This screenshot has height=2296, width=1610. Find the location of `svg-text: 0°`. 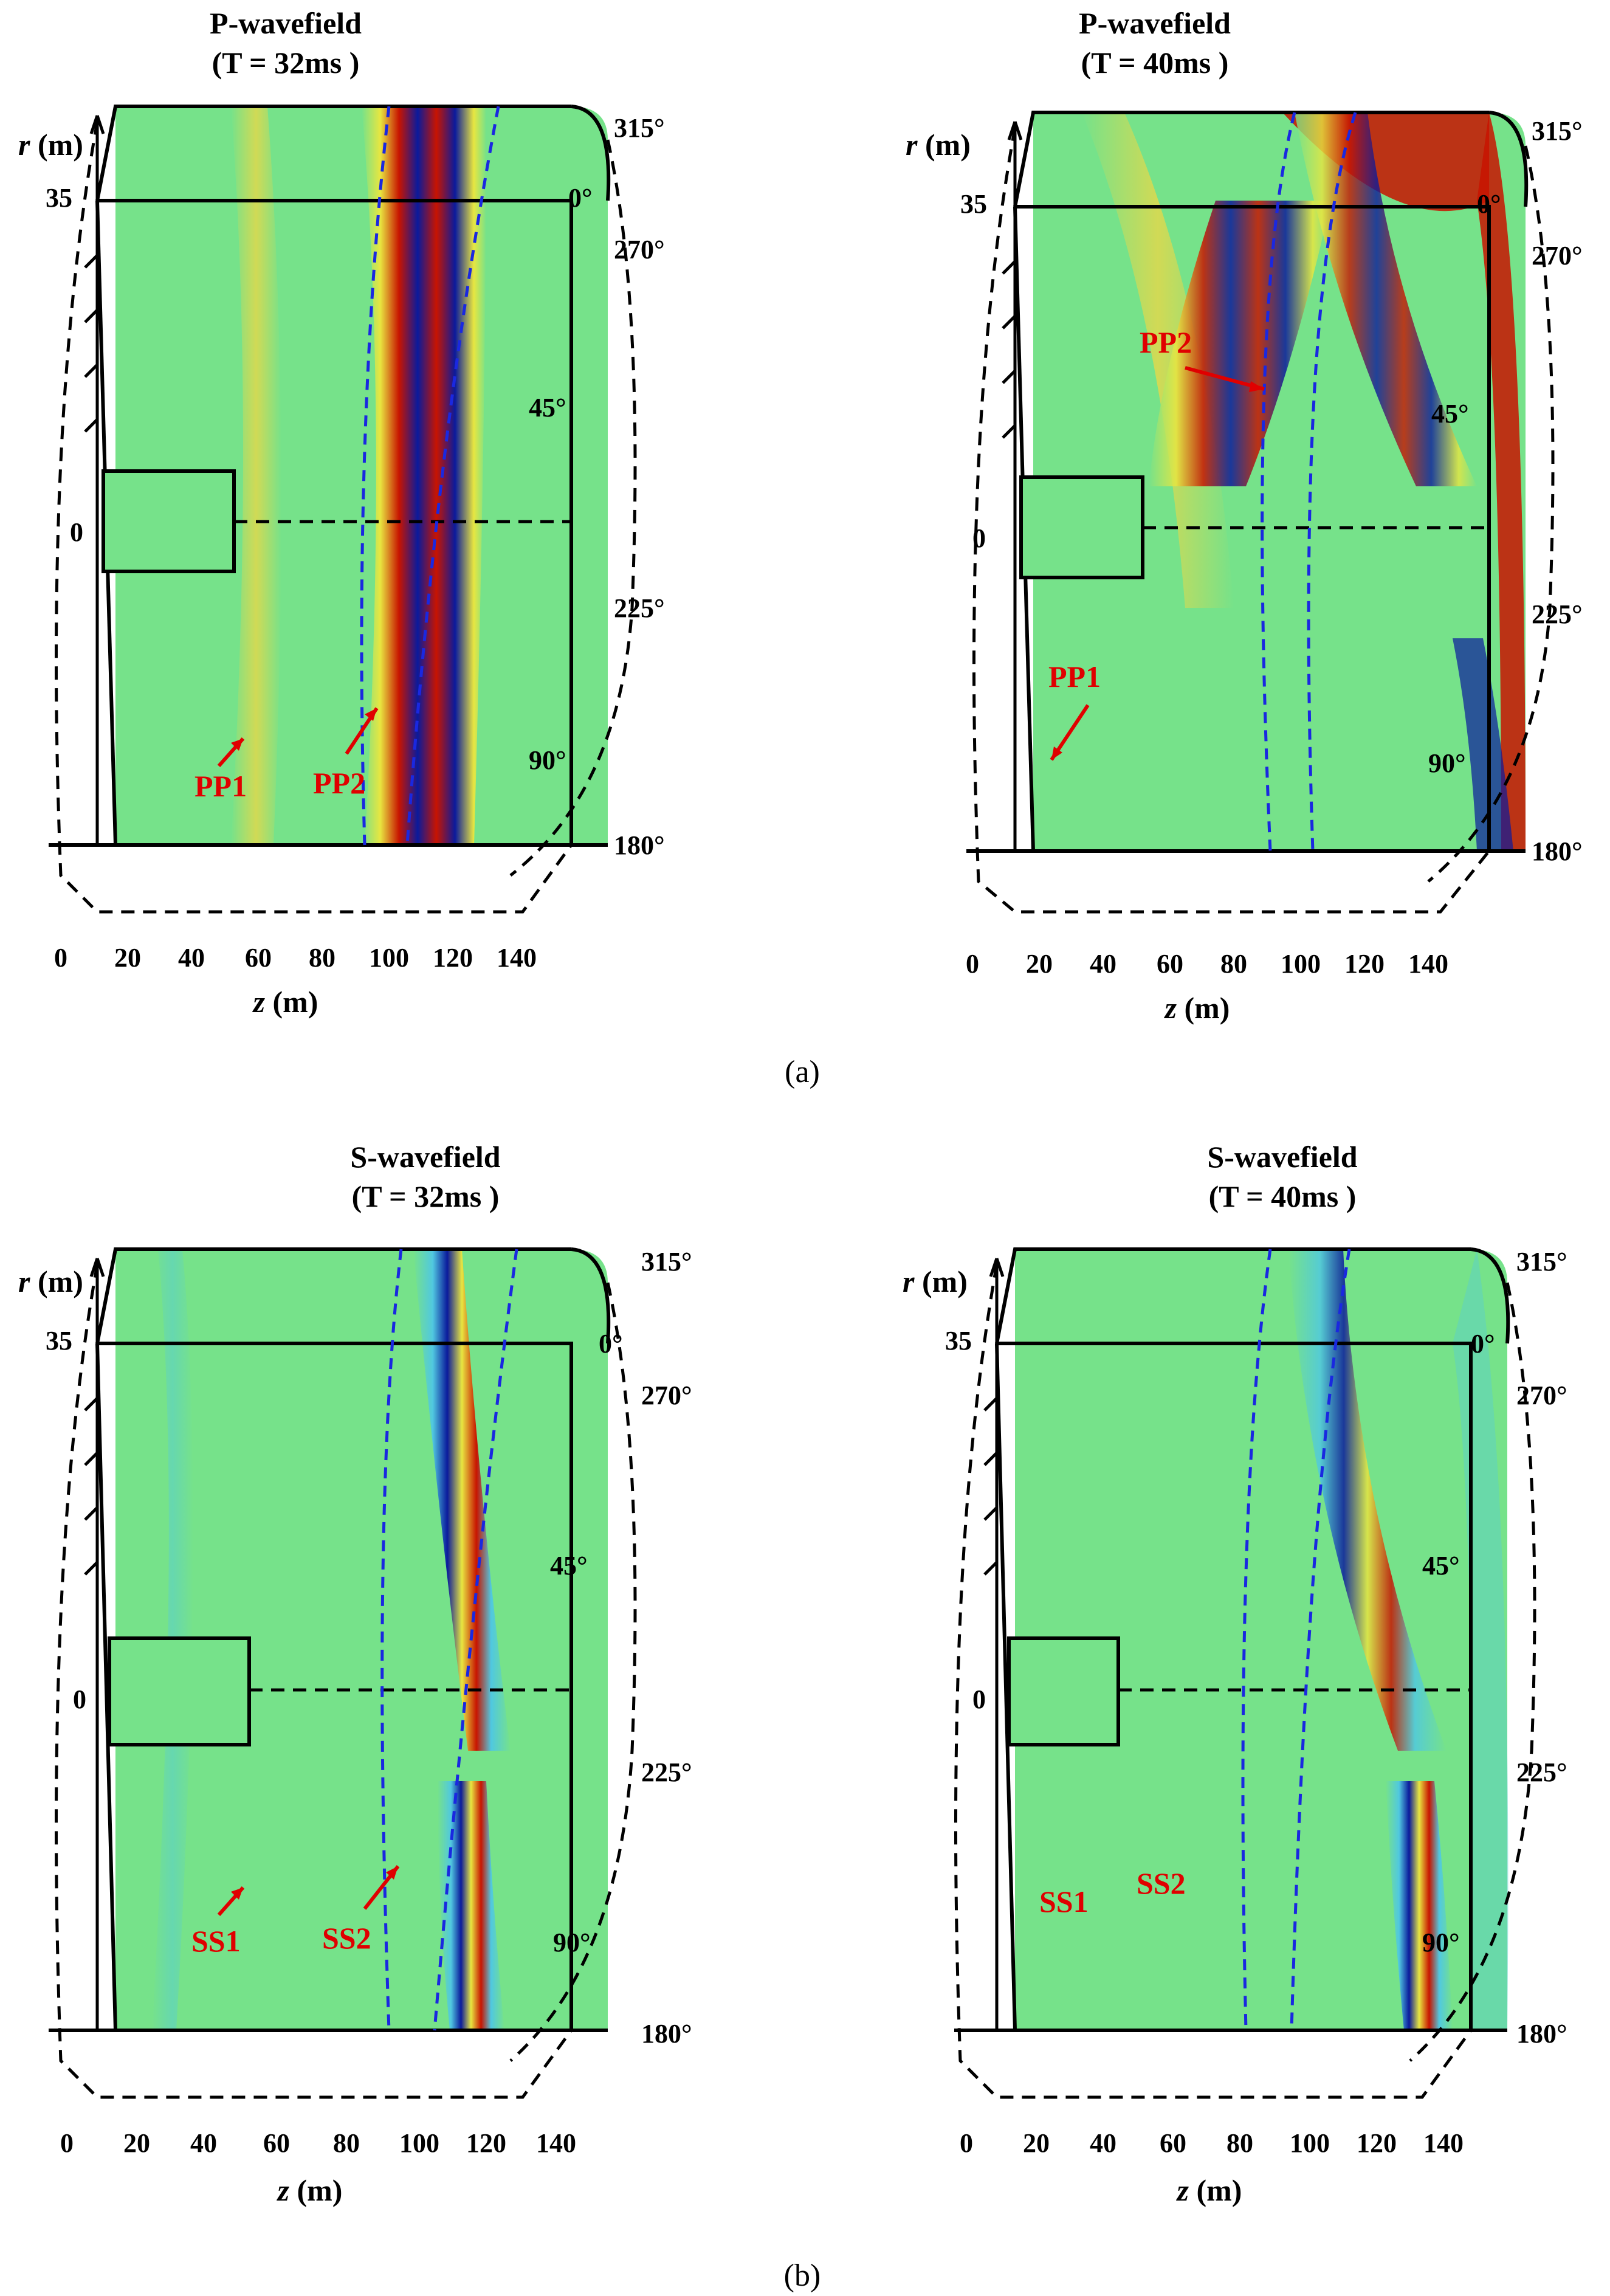

svg-text: 0° is located at coordinates (611, 1344).